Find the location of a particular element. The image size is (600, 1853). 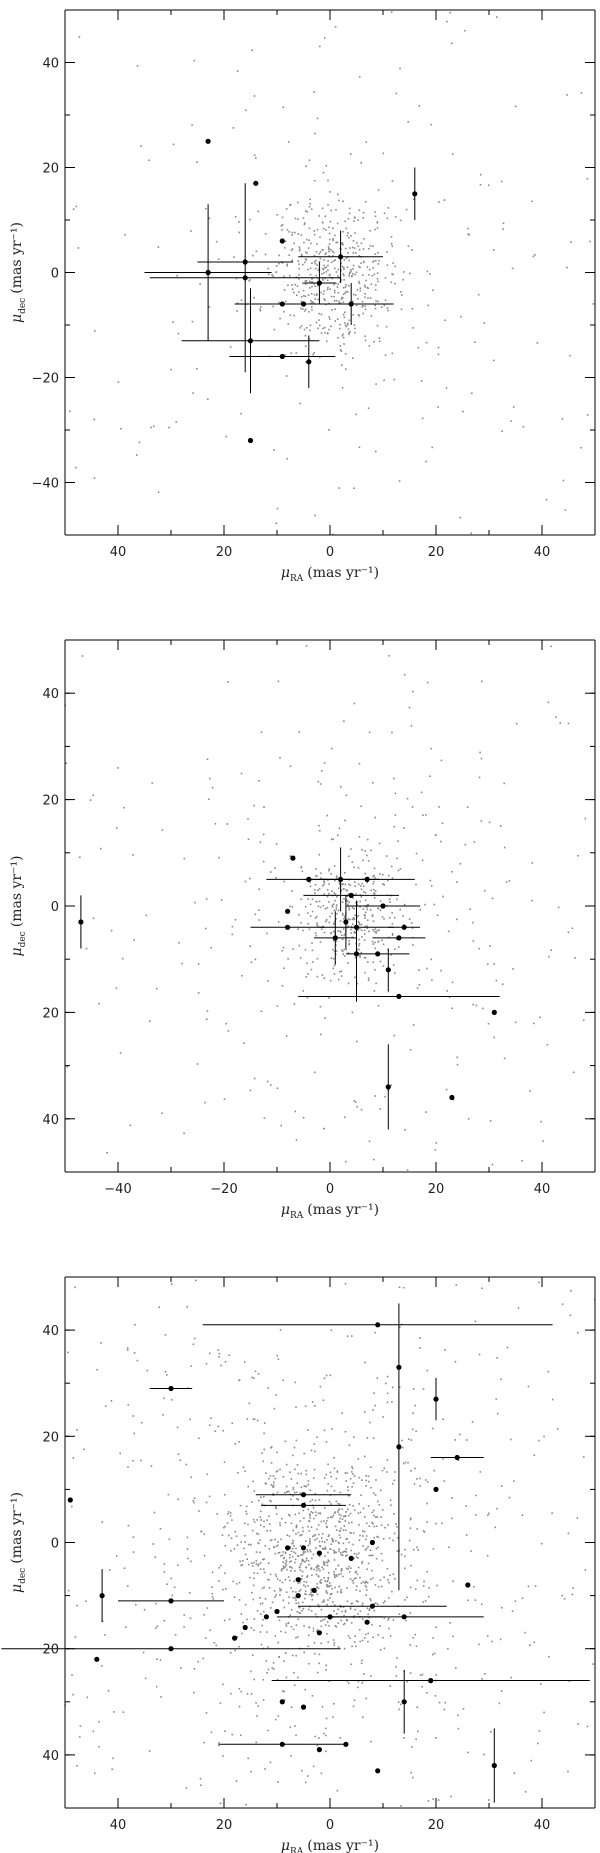

member-point is located at coordinates (235, 1638).